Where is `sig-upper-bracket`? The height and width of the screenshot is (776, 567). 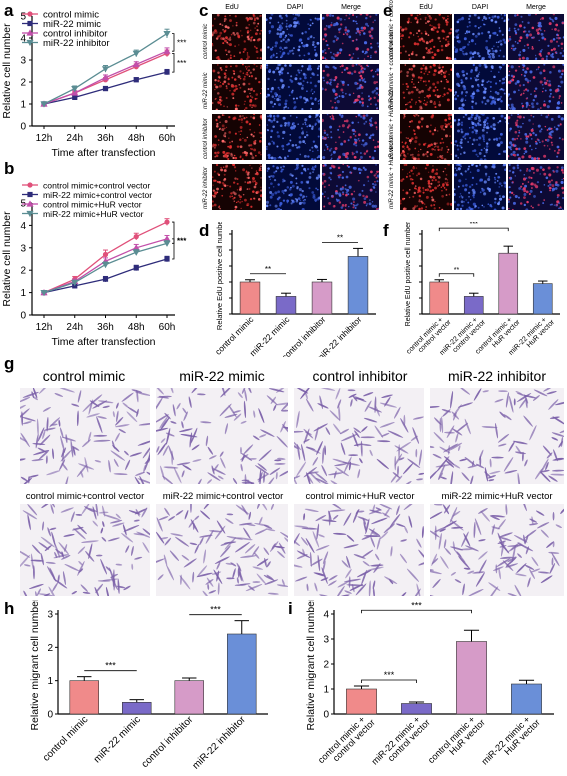
sig-upper-bracket is located at coordinates (173, 42).